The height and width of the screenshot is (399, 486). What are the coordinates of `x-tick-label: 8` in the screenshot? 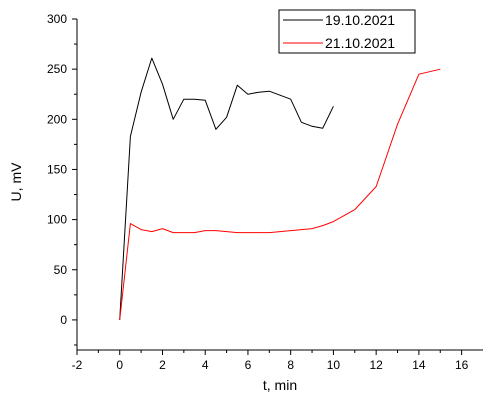 It's located at (290, 365).